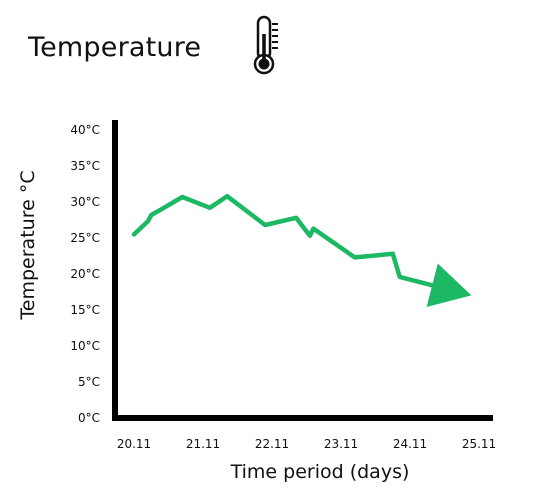  I want to click on thermometer-icon, so click(265, 45).